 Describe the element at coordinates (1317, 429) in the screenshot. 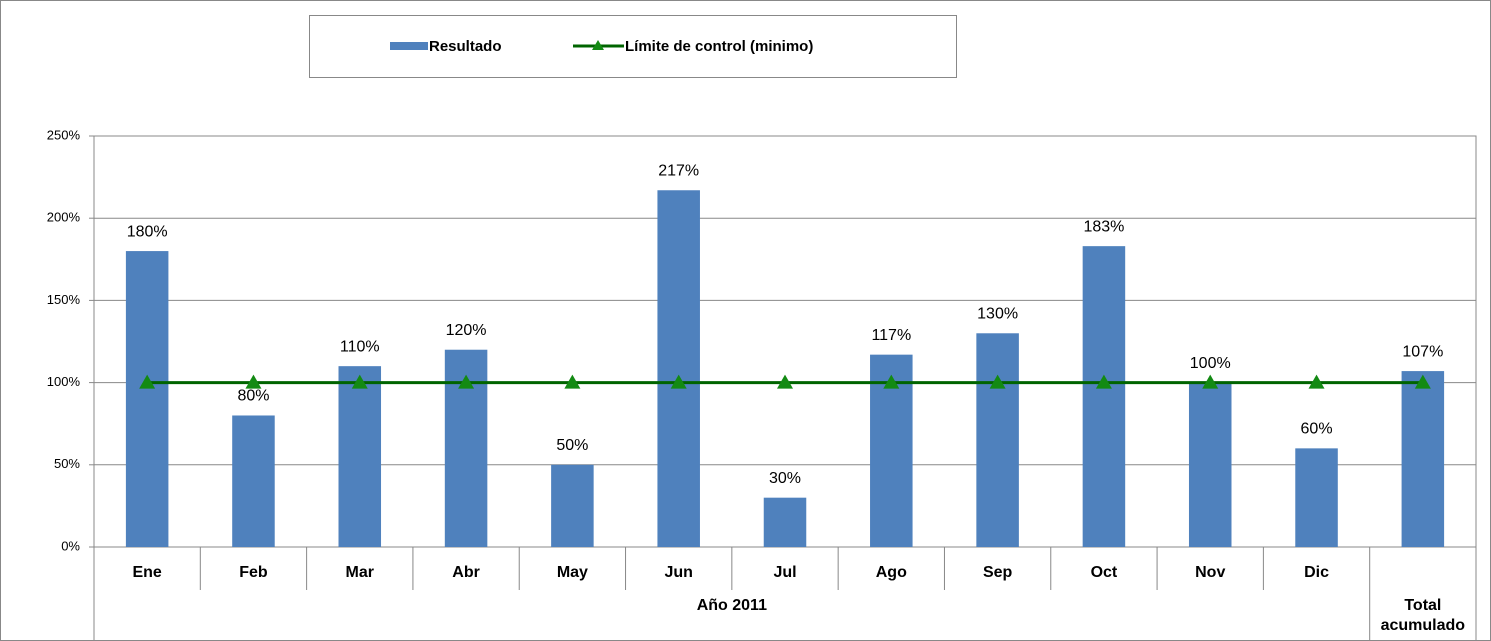

I see `data-label: 60%` at that location.